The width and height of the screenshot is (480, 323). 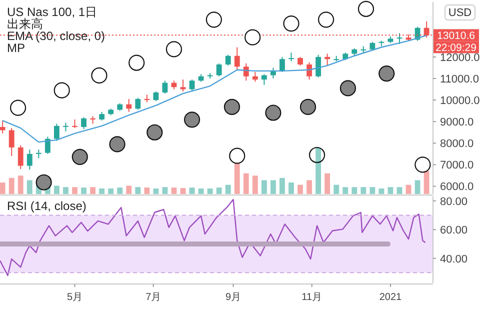 I want to click on y-tick-label: 60.00, so click(x=454, y=230).